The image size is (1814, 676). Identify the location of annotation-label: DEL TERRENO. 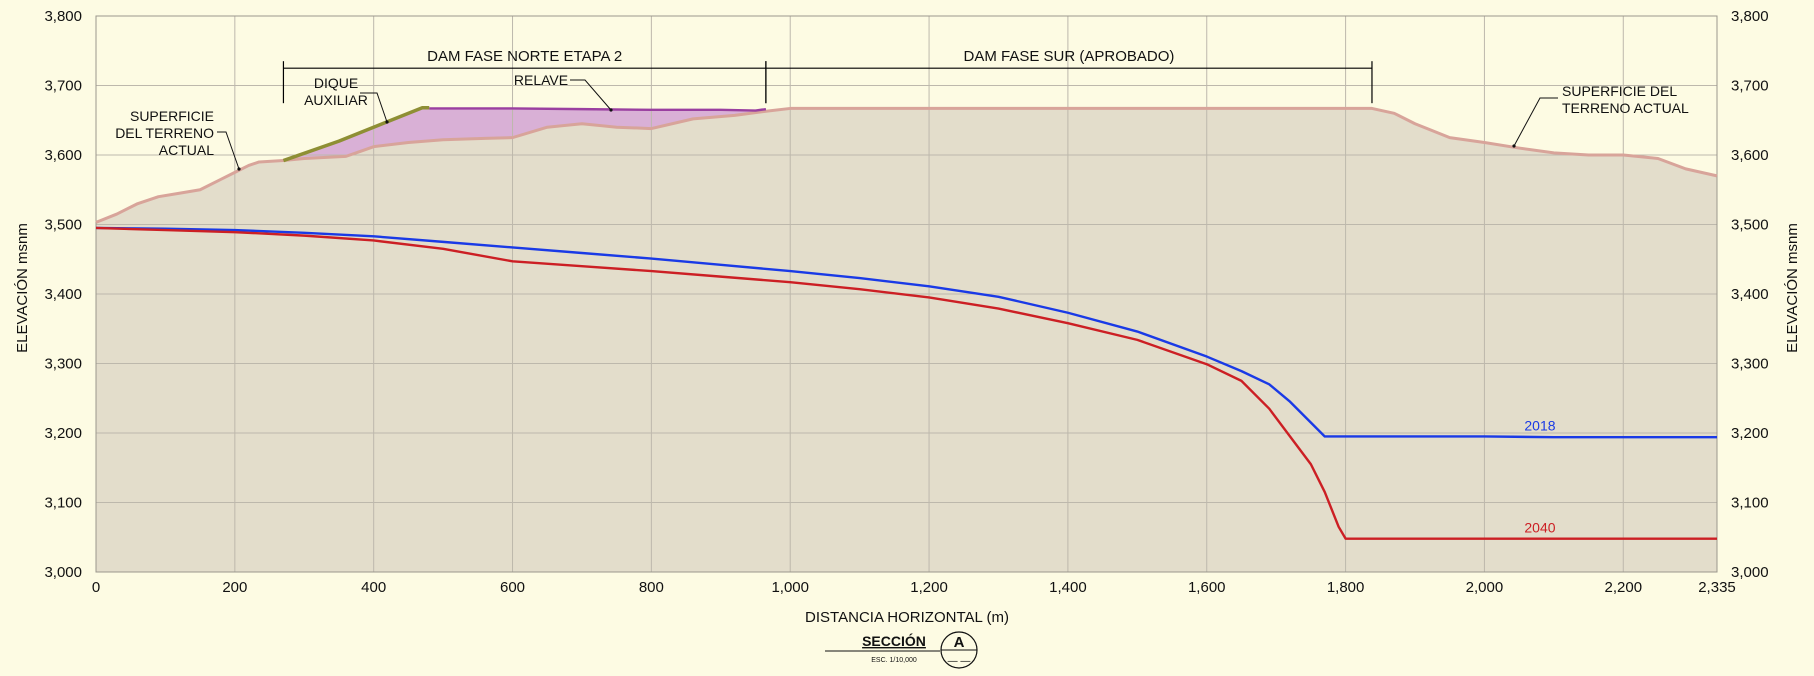
(164, 133).